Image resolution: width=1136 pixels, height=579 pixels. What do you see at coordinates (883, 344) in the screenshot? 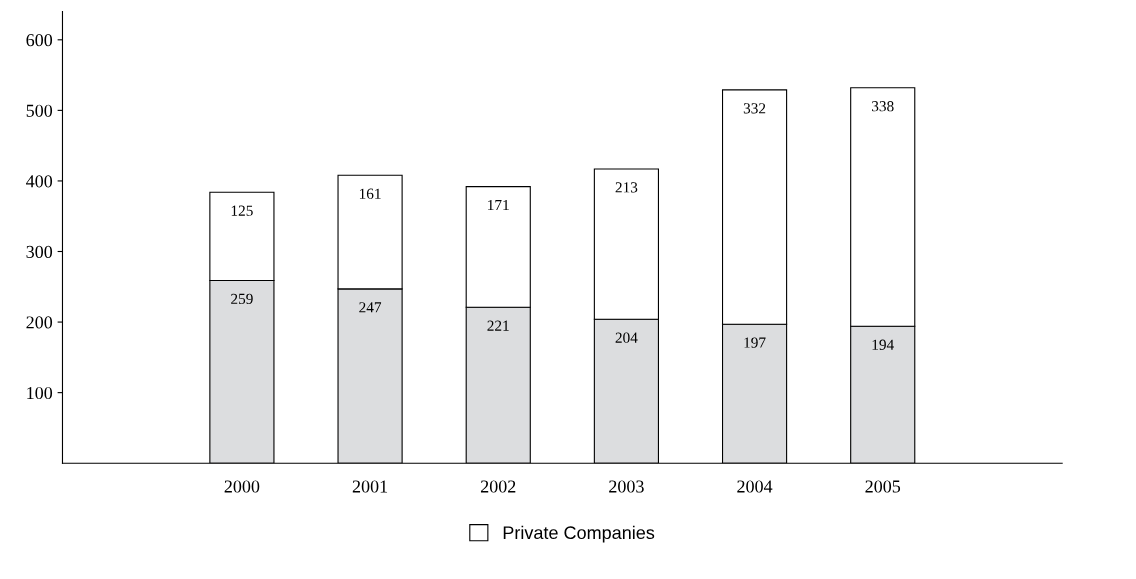
I see `data-label: 194` at bounding box center [883, 344].